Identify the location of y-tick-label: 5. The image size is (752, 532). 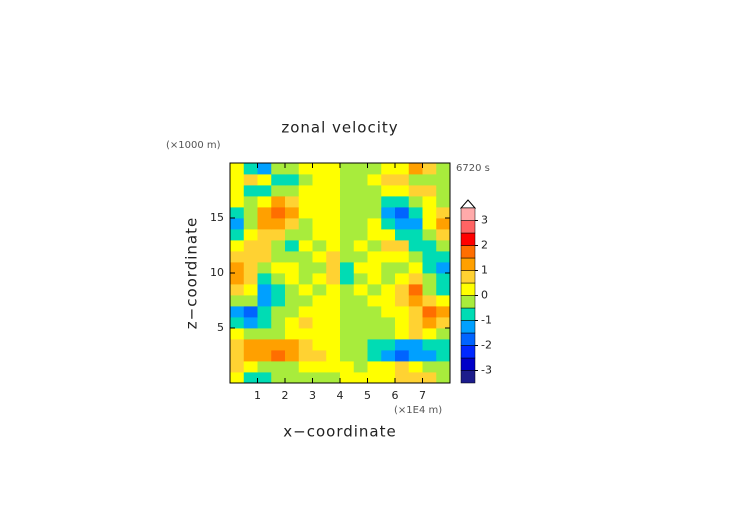
(220, 327).